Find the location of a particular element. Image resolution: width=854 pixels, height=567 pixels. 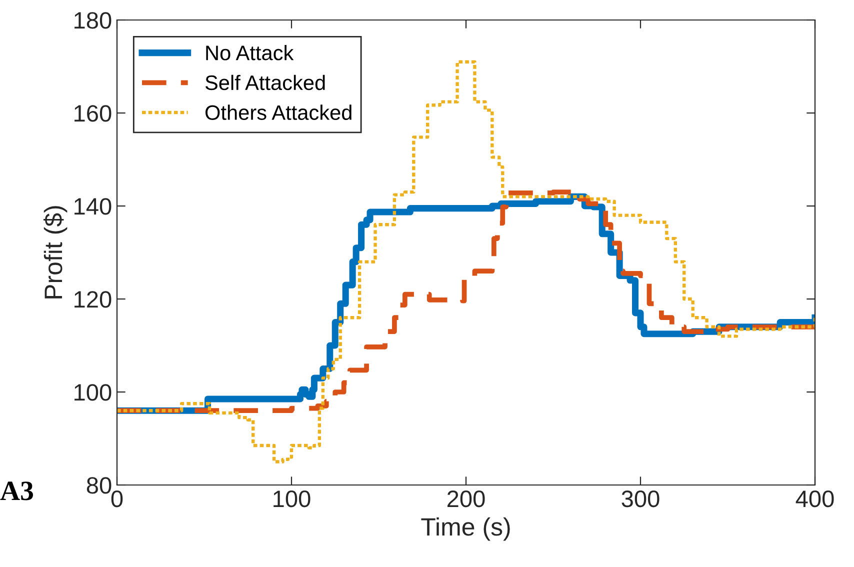

x-tick-label: 100 is located at coordinates (292, 499).